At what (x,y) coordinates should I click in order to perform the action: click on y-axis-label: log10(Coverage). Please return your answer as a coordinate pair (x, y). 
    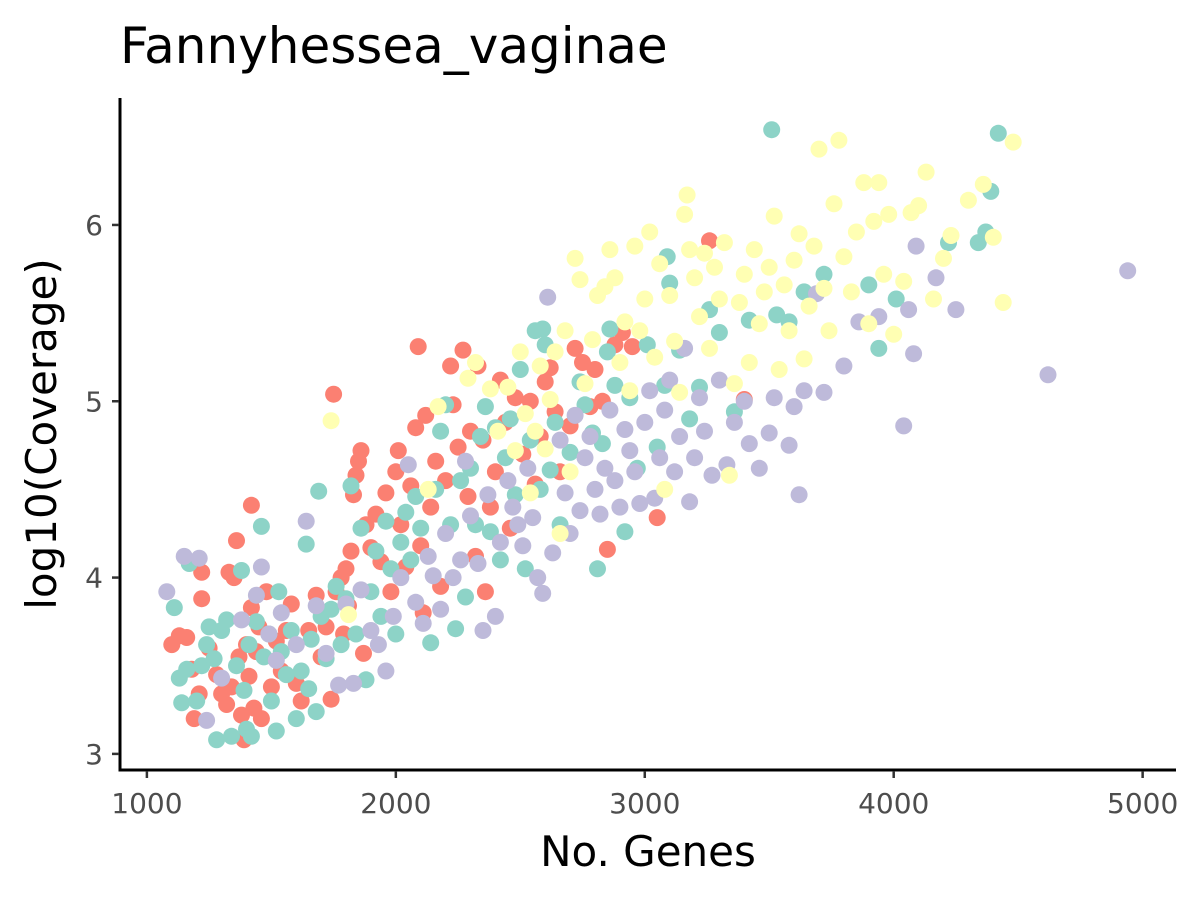
    Looking at the image, I should click on (41, 433).